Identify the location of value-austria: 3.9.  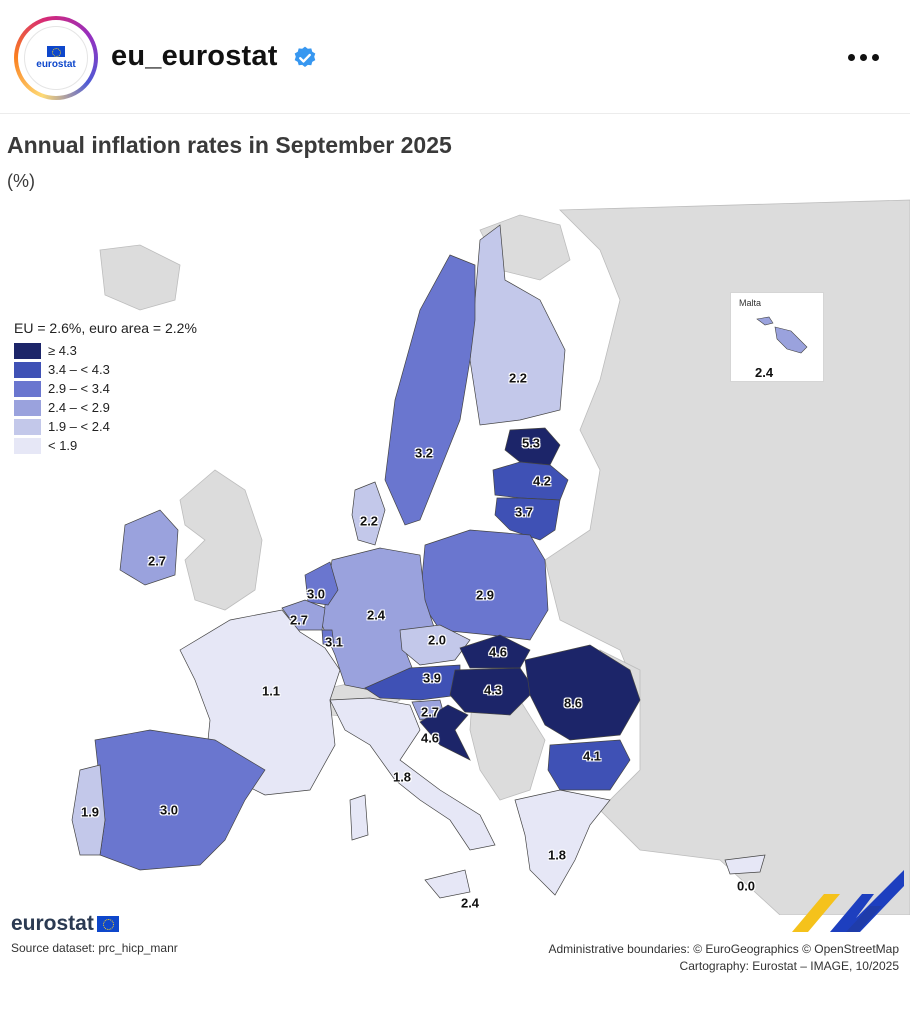
(432, 678).